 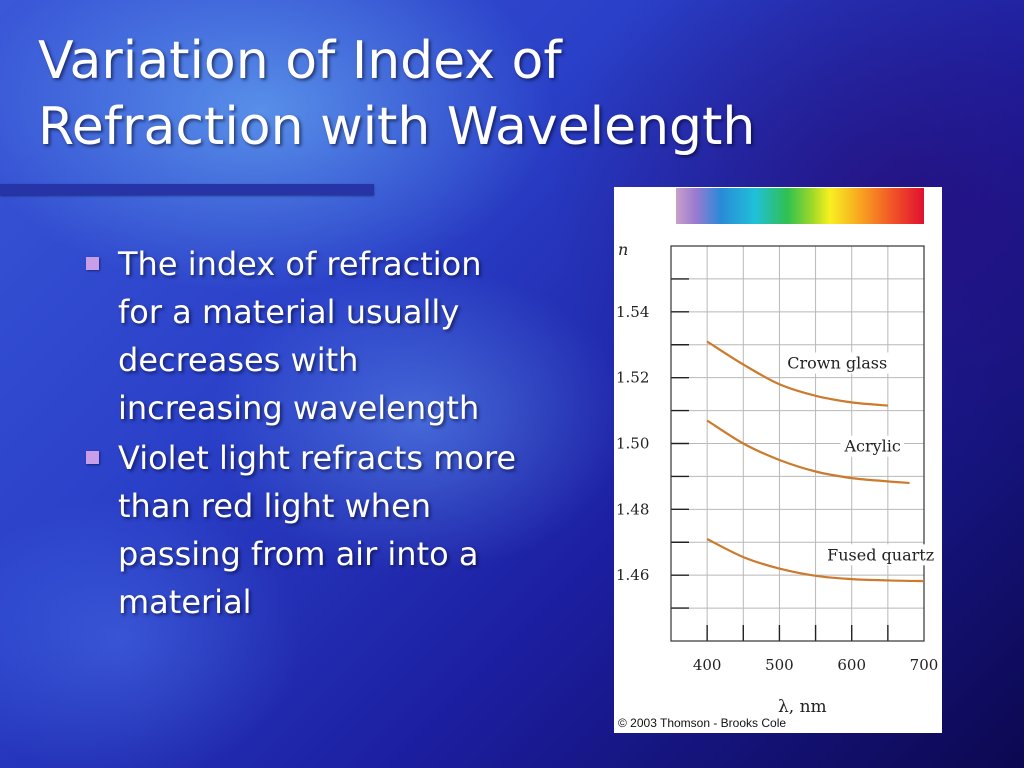 What do you see at coordinates (623, 249) in the screenshot?
I see `y-axis-label: n` at bounding box center [623, 249].